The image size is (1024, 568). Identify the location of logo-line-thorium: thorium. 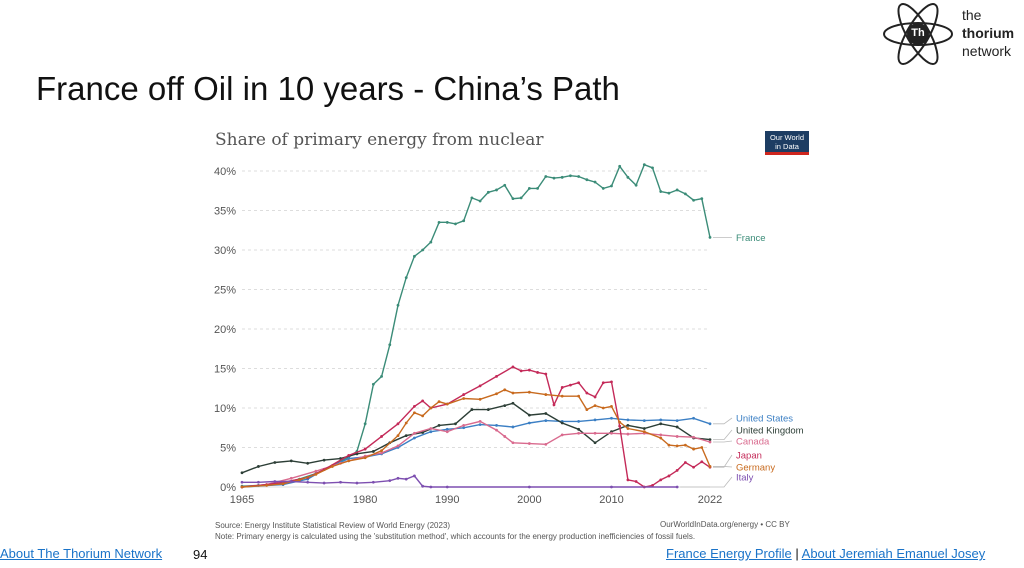
(988, 33).